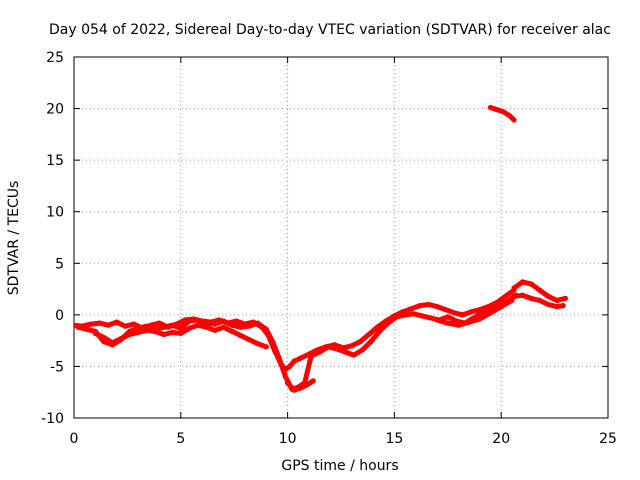  What do you see at coordinates (55, 161) in the screenshot?
I see `y-tick-label-5: 15` at bounding box center [55, 161].